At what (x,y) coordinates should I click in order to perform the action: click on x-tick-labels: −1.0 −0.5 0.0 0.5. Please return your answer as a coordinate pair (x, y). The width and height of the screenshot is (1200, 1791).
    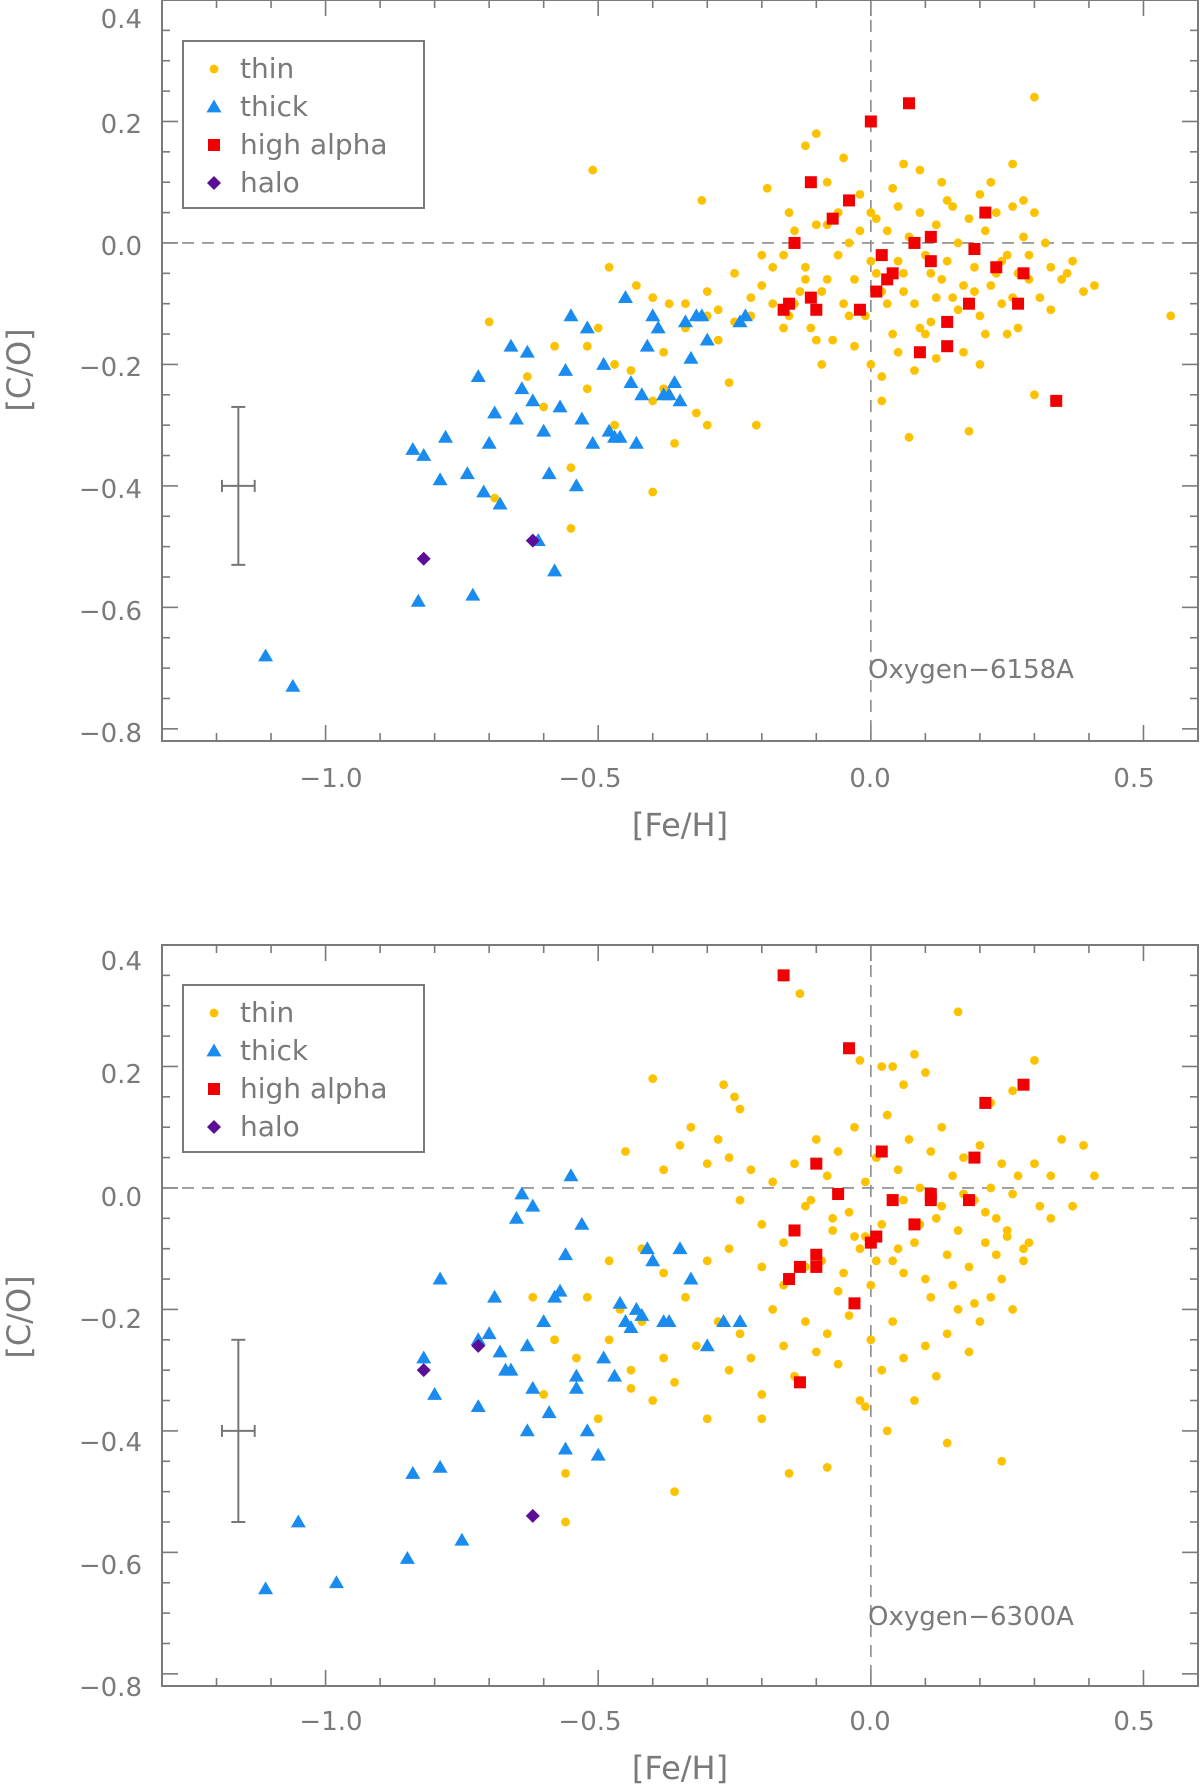
    Looking at the image, I should click on (726, 779).